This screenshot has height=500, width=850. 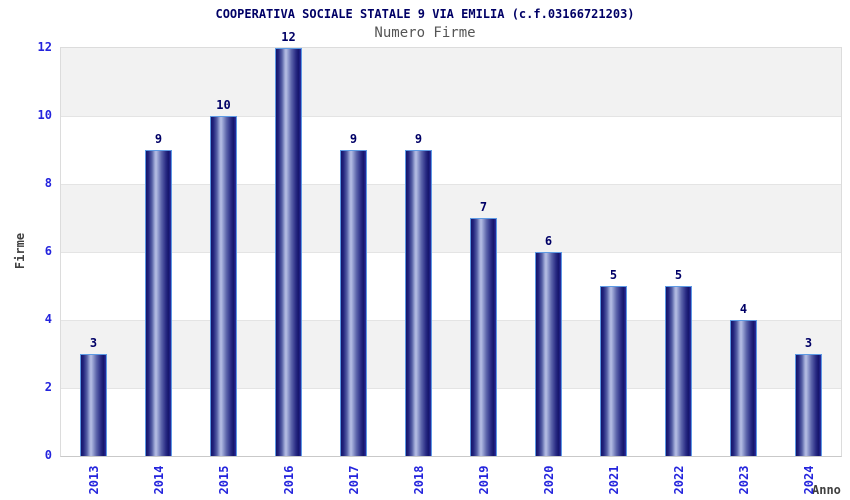 I want to click on bar-2016, so click(x=288, y=252).